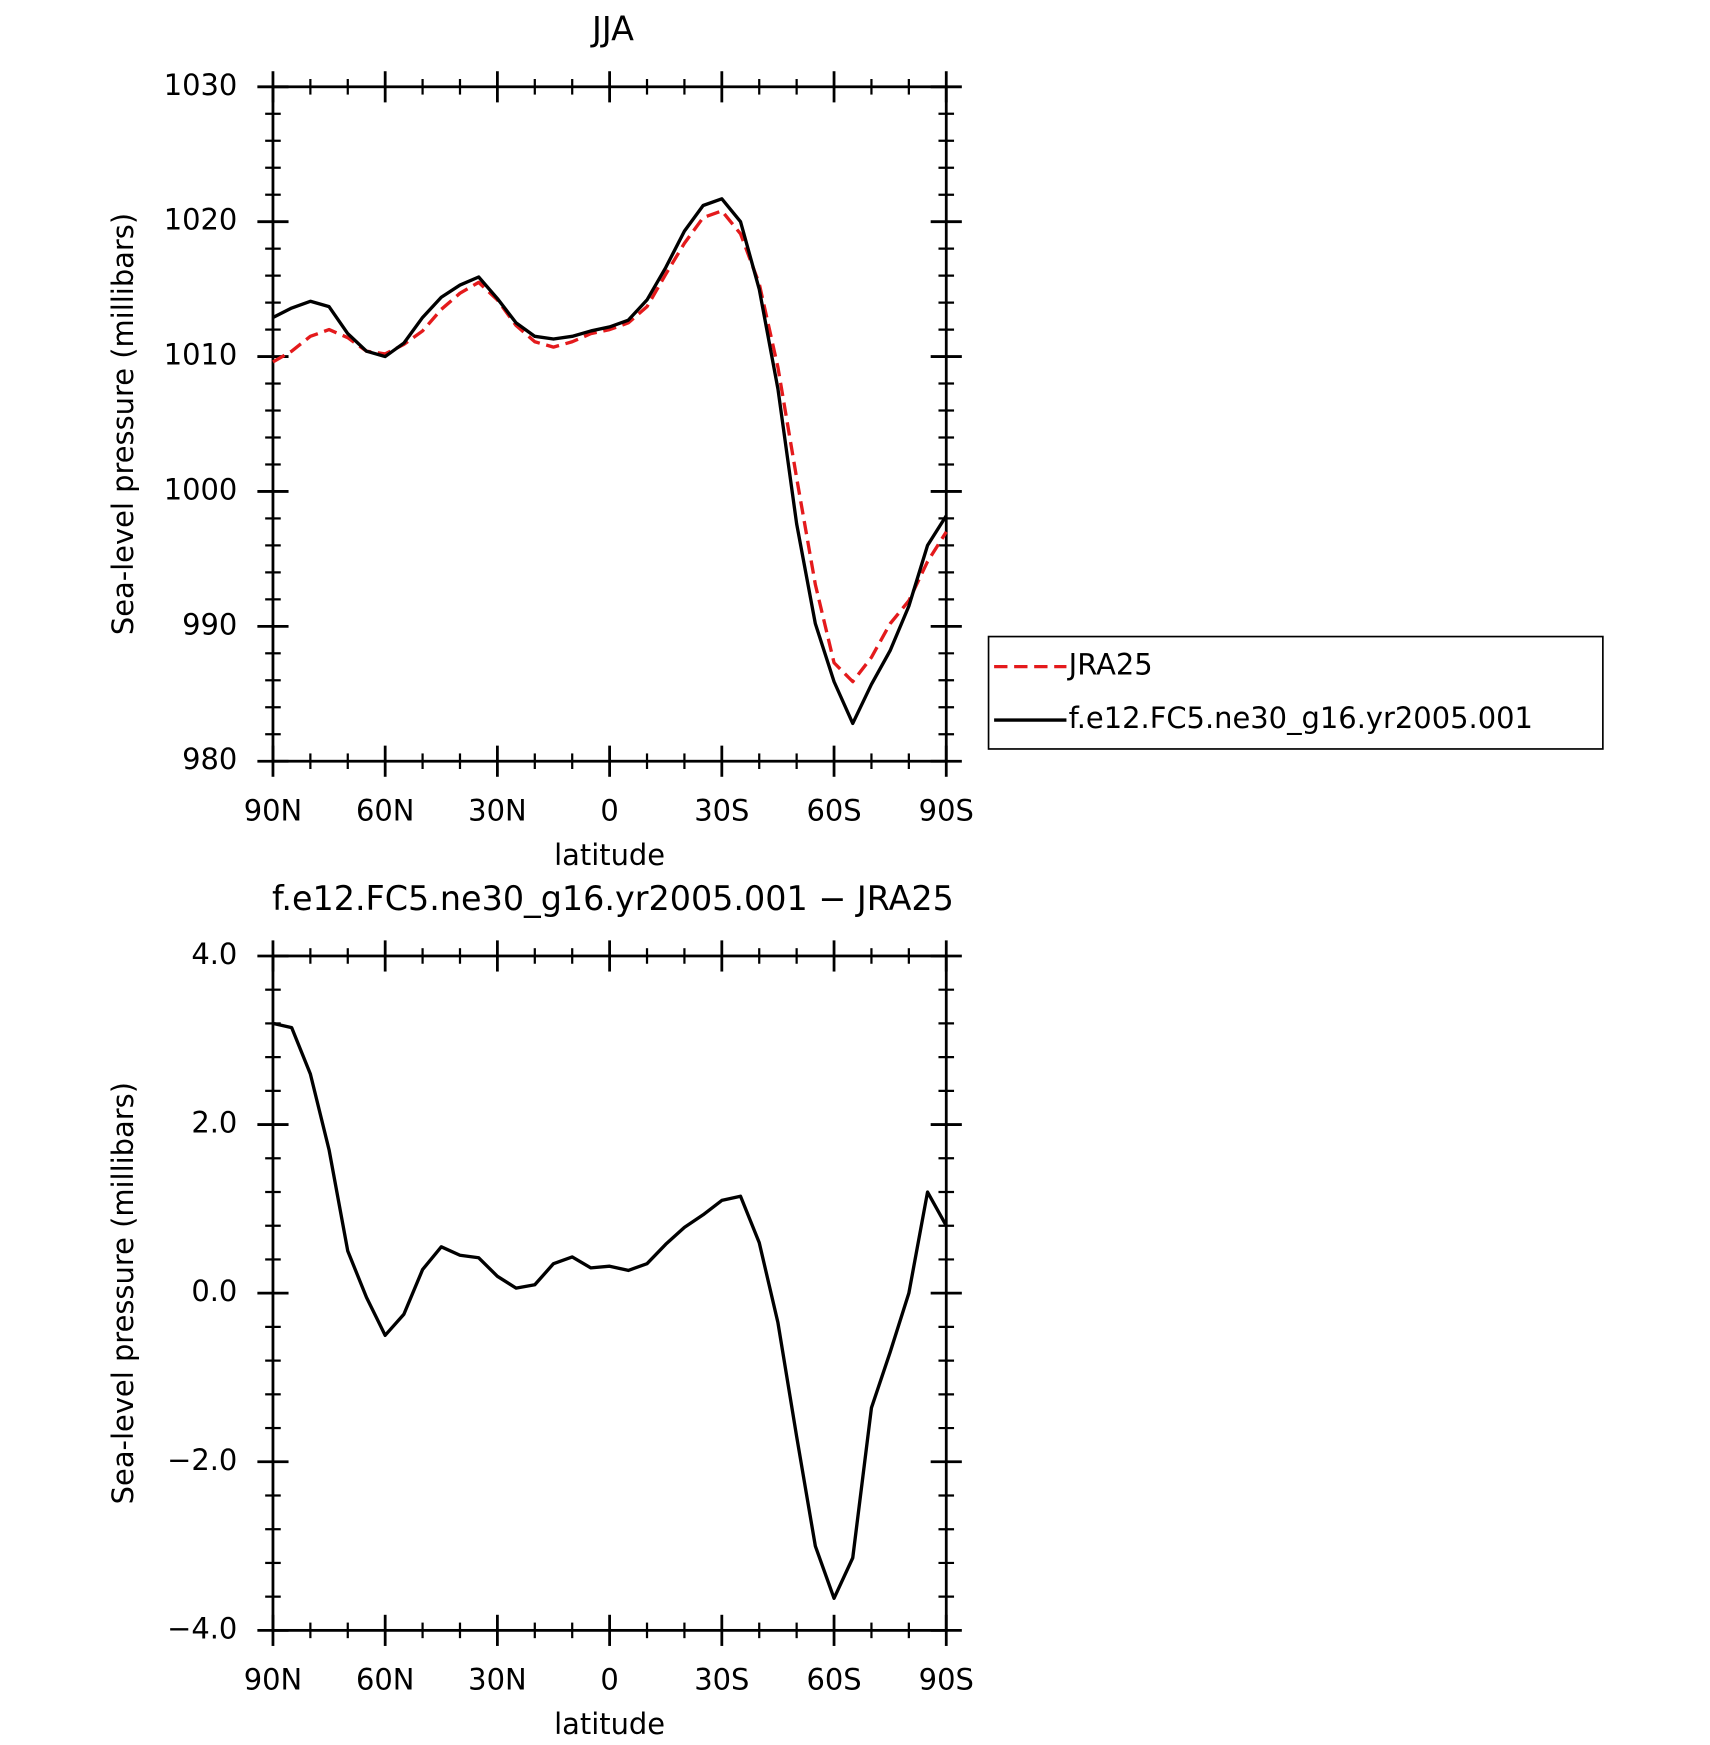 The width and height of the screenshot is (1710, 1745). Describe the element at coordinates (613, 898) in the screenshot. I see `chart-title: f.e12.FC5.ne30_g16.yr2005.001 − JRA25` at that location.